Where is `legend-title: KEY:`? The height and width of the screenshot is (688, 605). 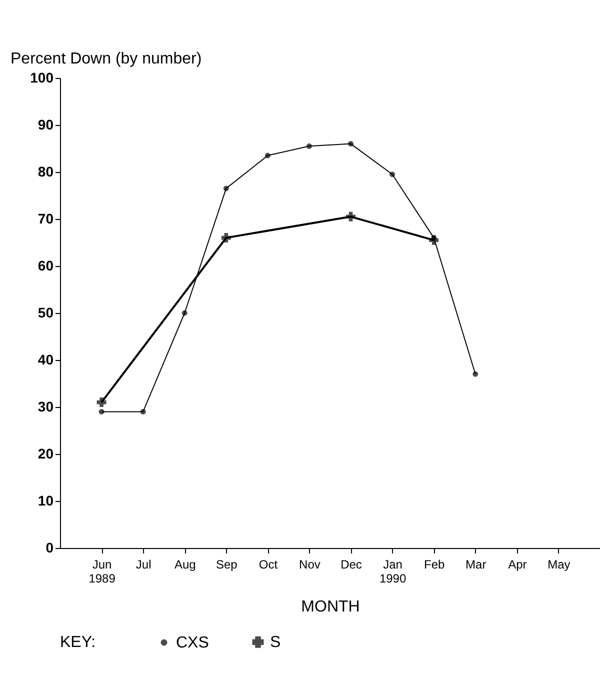 legend-title: KEY: is located at coordinates (78, 642).